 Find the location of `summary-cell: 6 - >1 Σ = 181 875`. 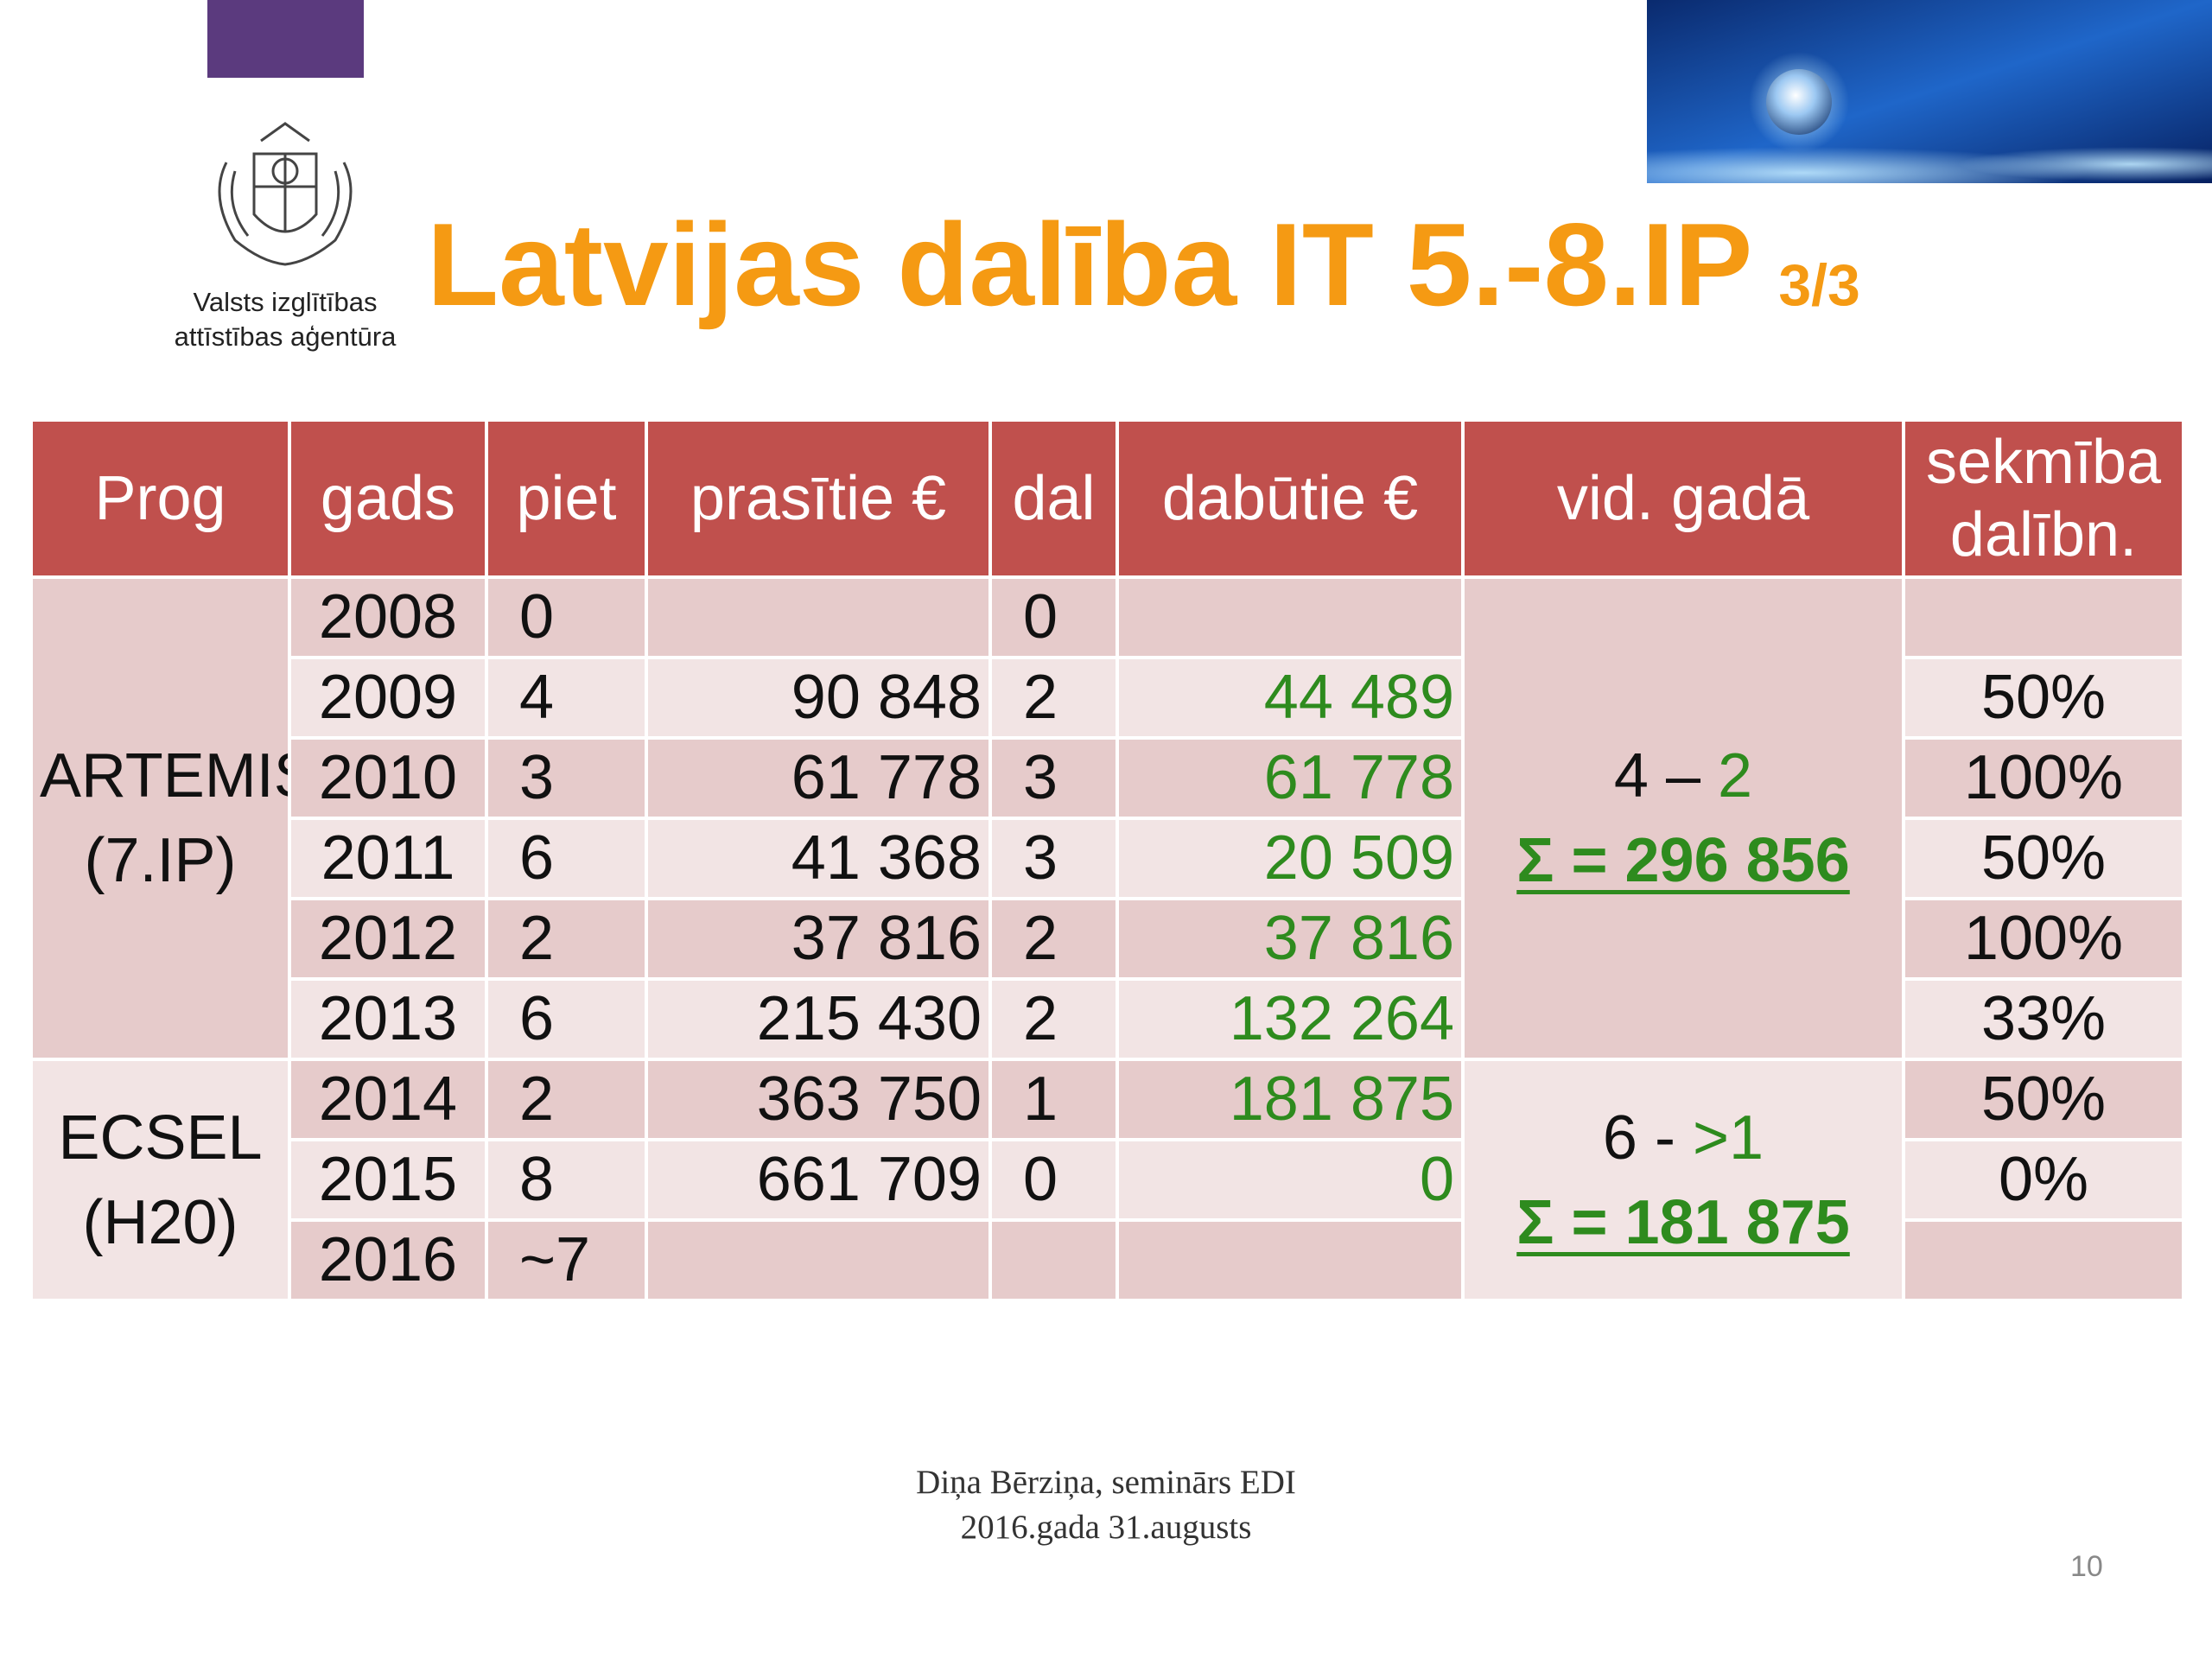

summary-cell: 6 - >1 Σ = 181 875 is located at coordinates (1683, 1180).